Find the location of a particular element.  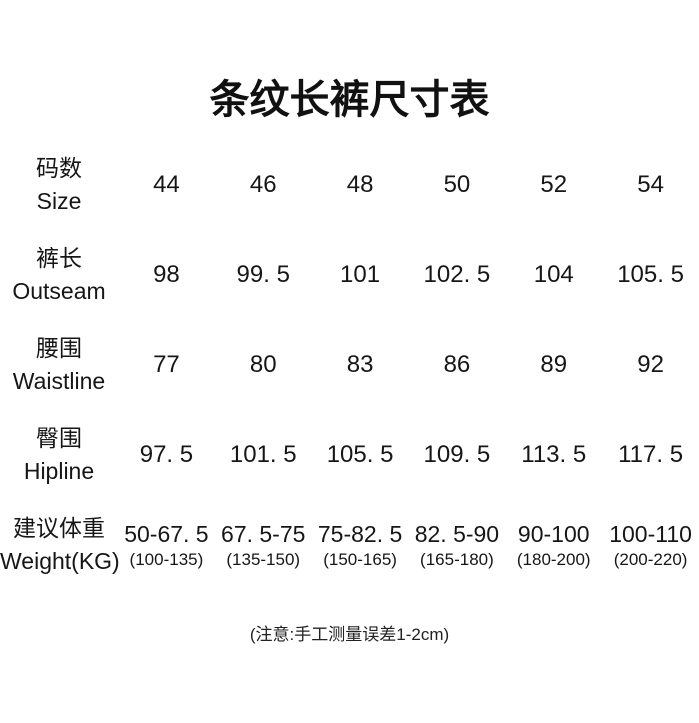

cell-value: 97. 5 is located at coordinates (166, 454).